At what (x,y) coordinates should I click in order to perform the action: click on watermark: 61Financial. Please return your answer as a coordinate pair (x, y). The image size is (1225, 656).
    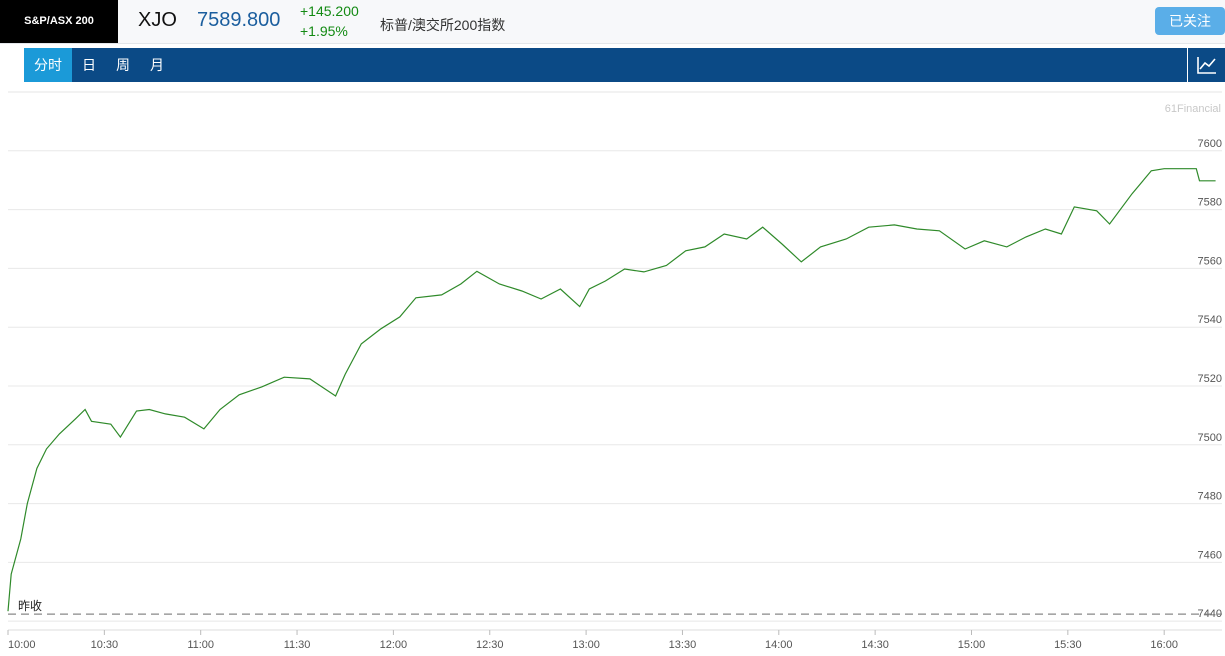
    Looking at the image, I should click on (1193, 109).